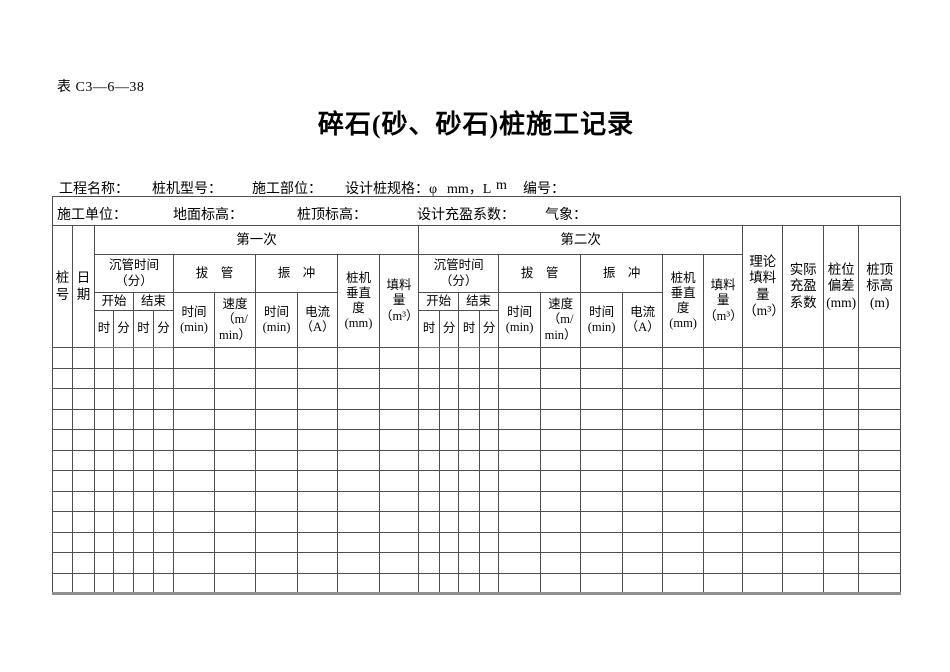  Describe the element at coordinates (880, 286) in the screenshot. I see `header-top-elevation: 桩顶 标高 (m)` at that location.